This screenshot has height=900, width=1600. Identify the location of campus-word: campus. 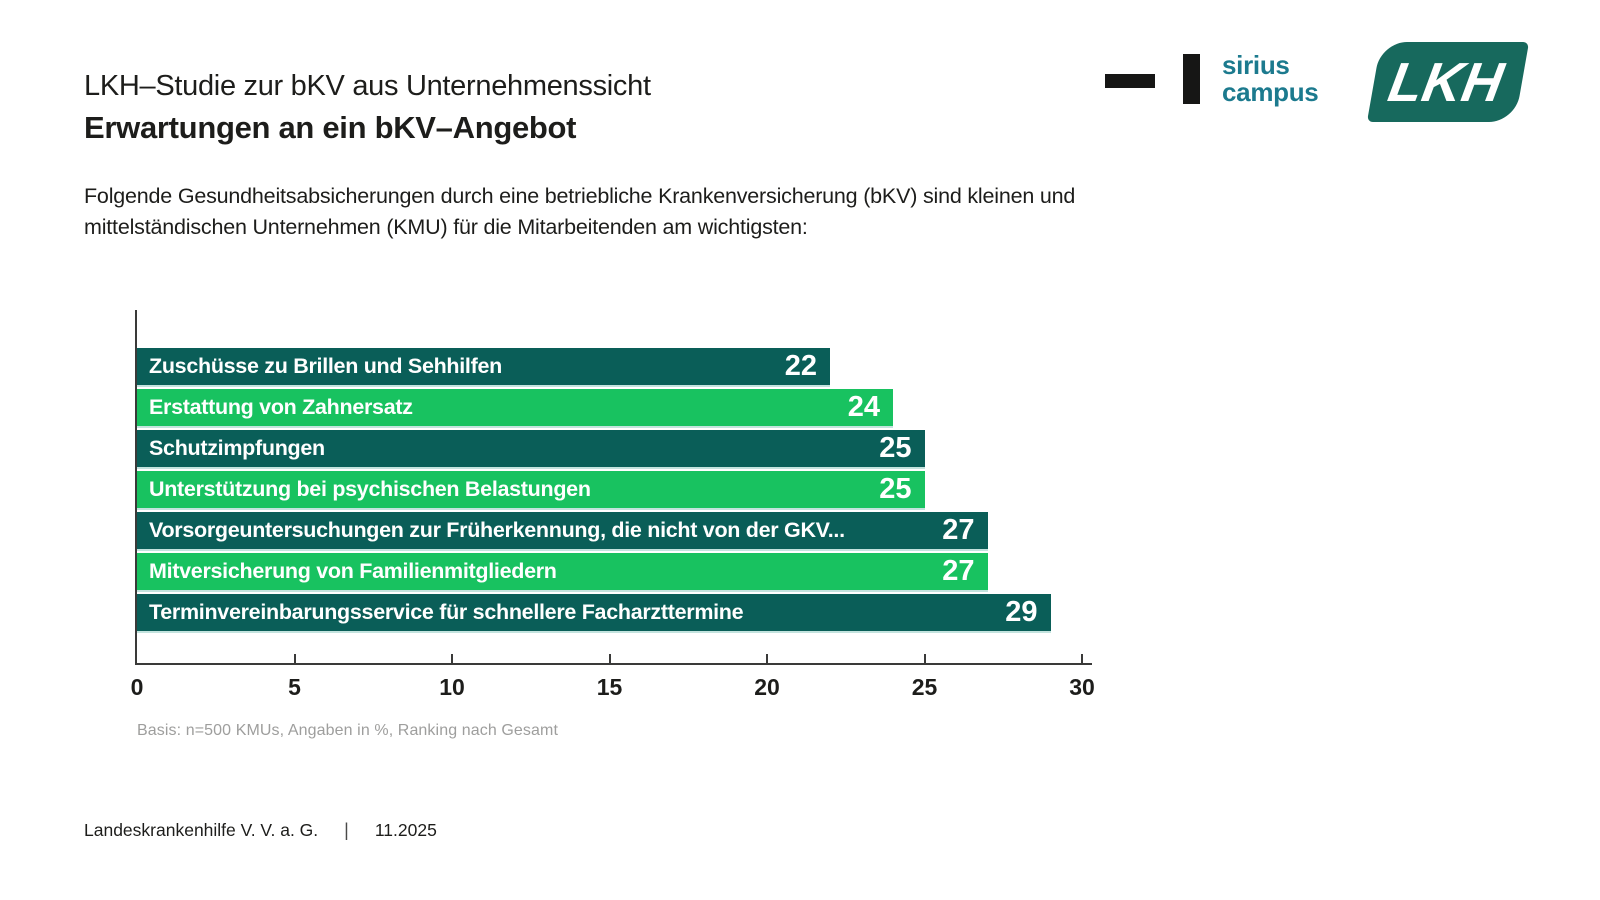
(1270, 92).